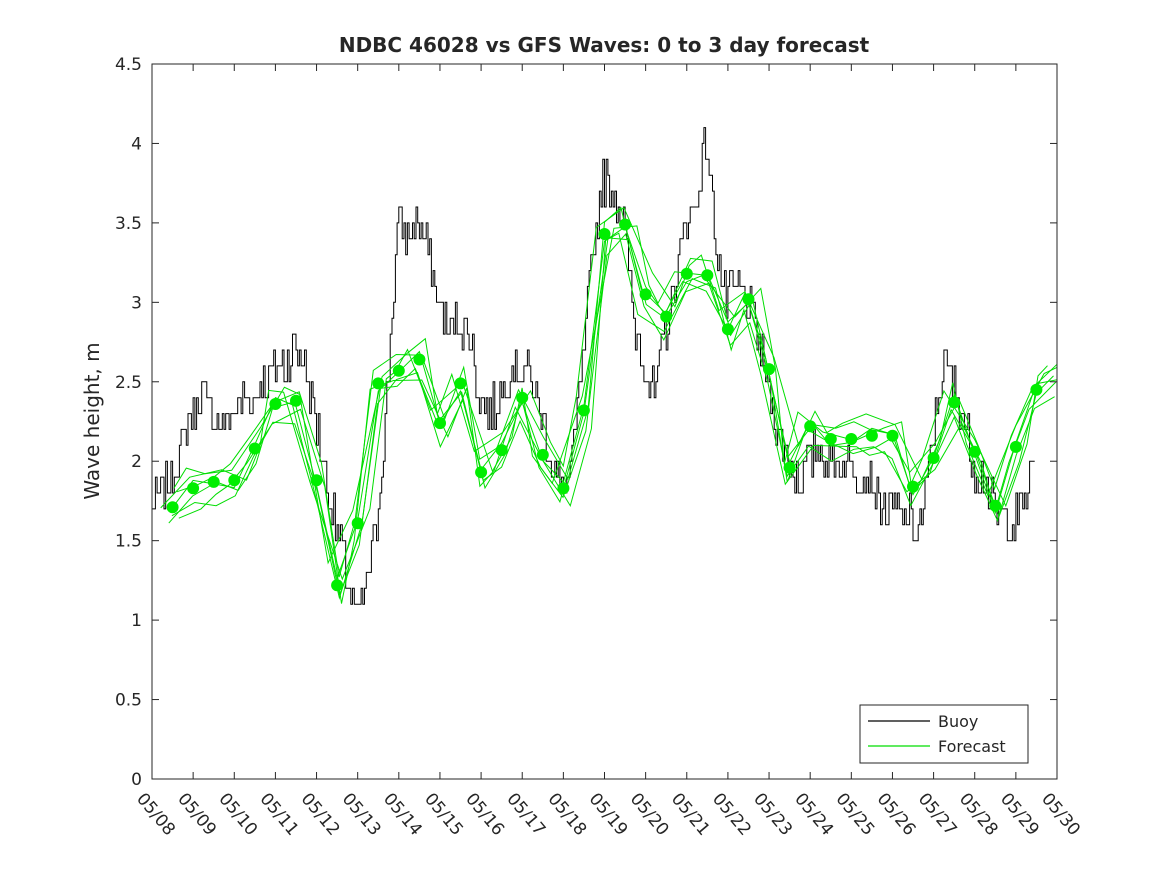 The image size is (1167, 875). I want to click on y-tick-label: 2.5, so click(128, 383).